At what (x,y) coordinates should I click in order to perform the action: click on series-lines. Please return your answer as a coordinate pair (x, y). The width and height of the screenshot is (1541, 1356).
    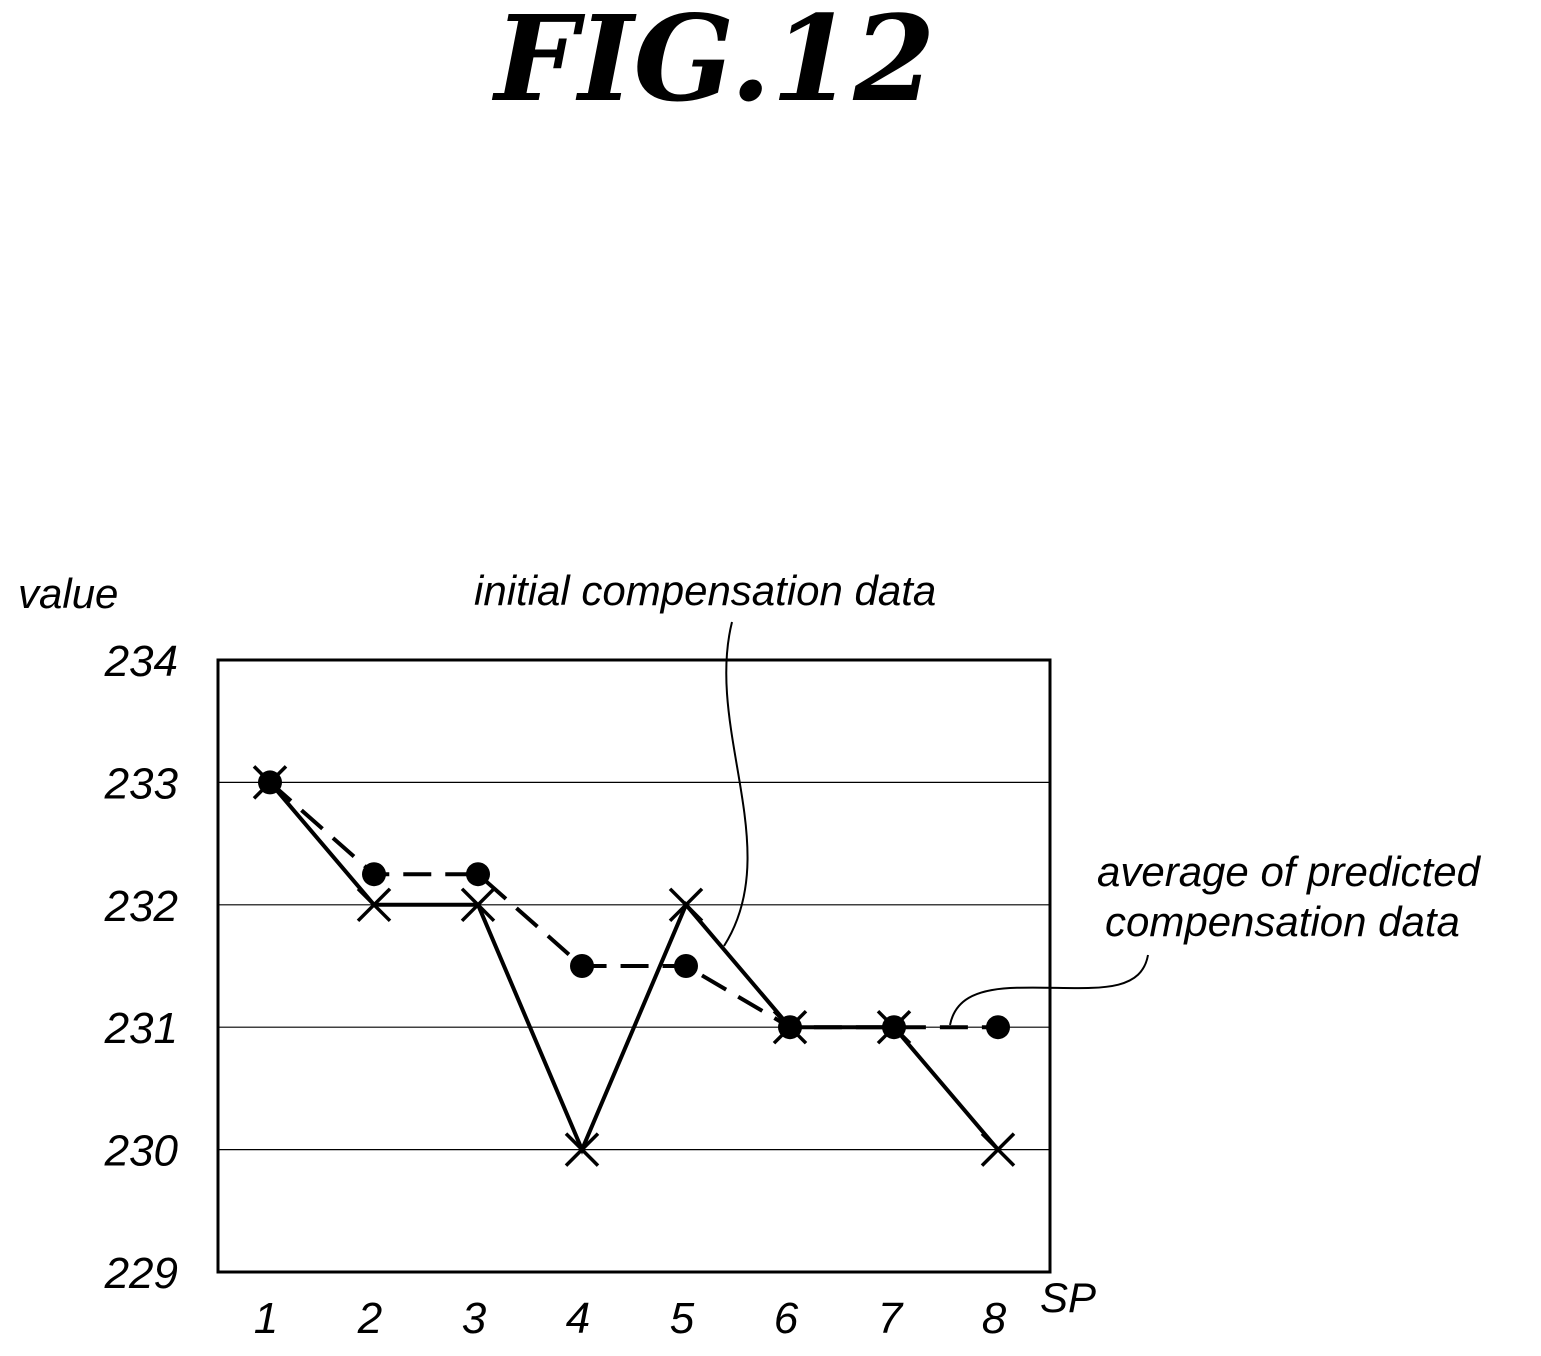
    Looking at the image, I should click on (634, 967).